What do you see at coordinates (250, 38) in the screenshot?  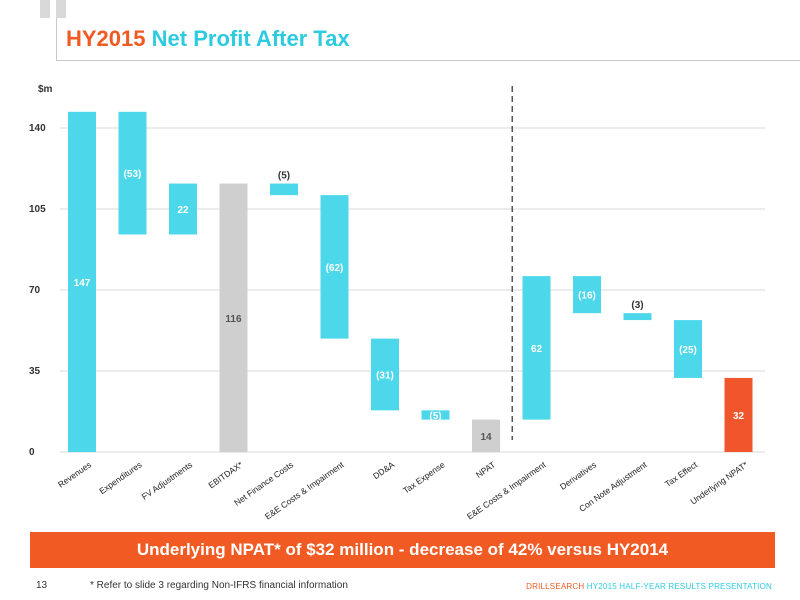 I see `slide-title-main: Net Profit After Tax` at bounding box center [250, 38].